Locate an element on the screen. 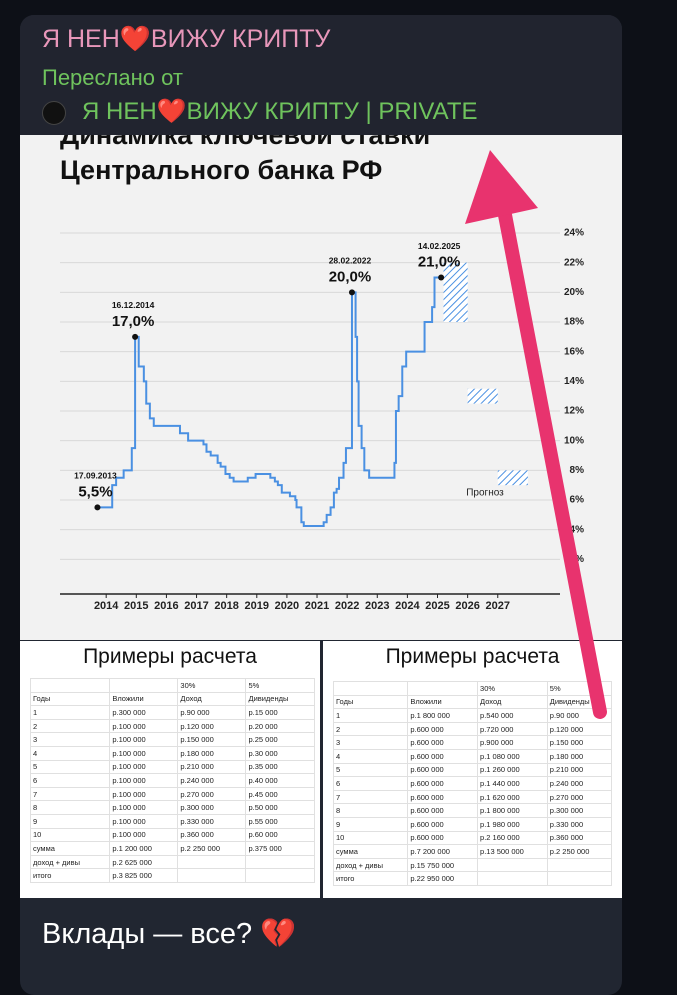 This screenshot has width=677, height=995. chart-title: Центрального банка РФ is located at coordinates (221, 170).